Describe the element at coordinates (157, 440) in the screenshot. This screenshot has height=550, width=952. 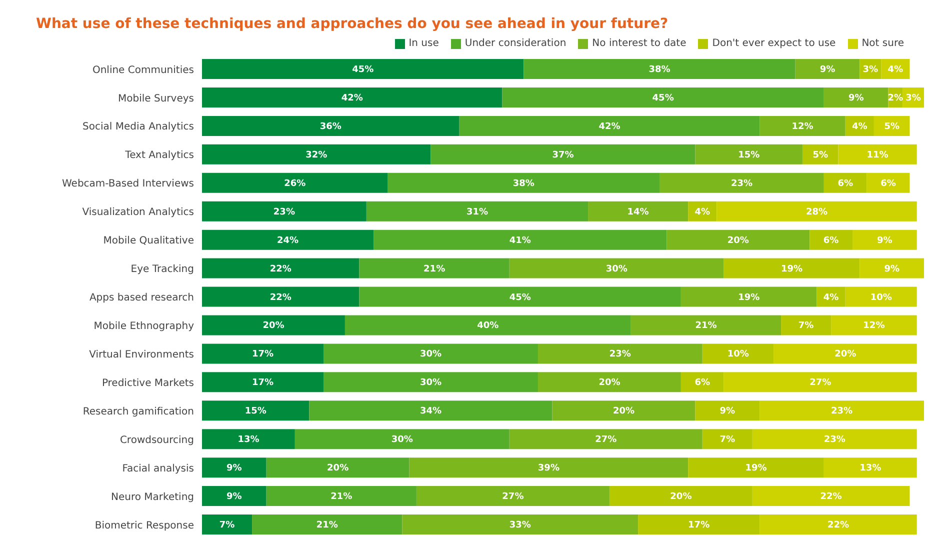
I see `y-tick-label: Crowdsourcing` at that location.